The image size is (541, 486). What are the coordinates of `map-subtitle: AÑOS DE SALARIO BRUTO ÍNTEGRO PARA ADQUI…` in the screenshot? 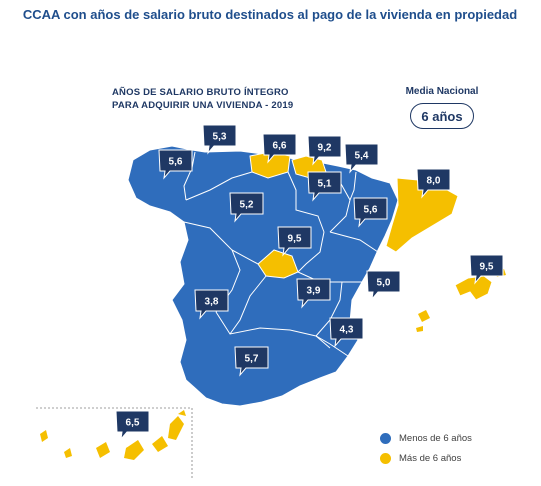 It's located at (217, 99).